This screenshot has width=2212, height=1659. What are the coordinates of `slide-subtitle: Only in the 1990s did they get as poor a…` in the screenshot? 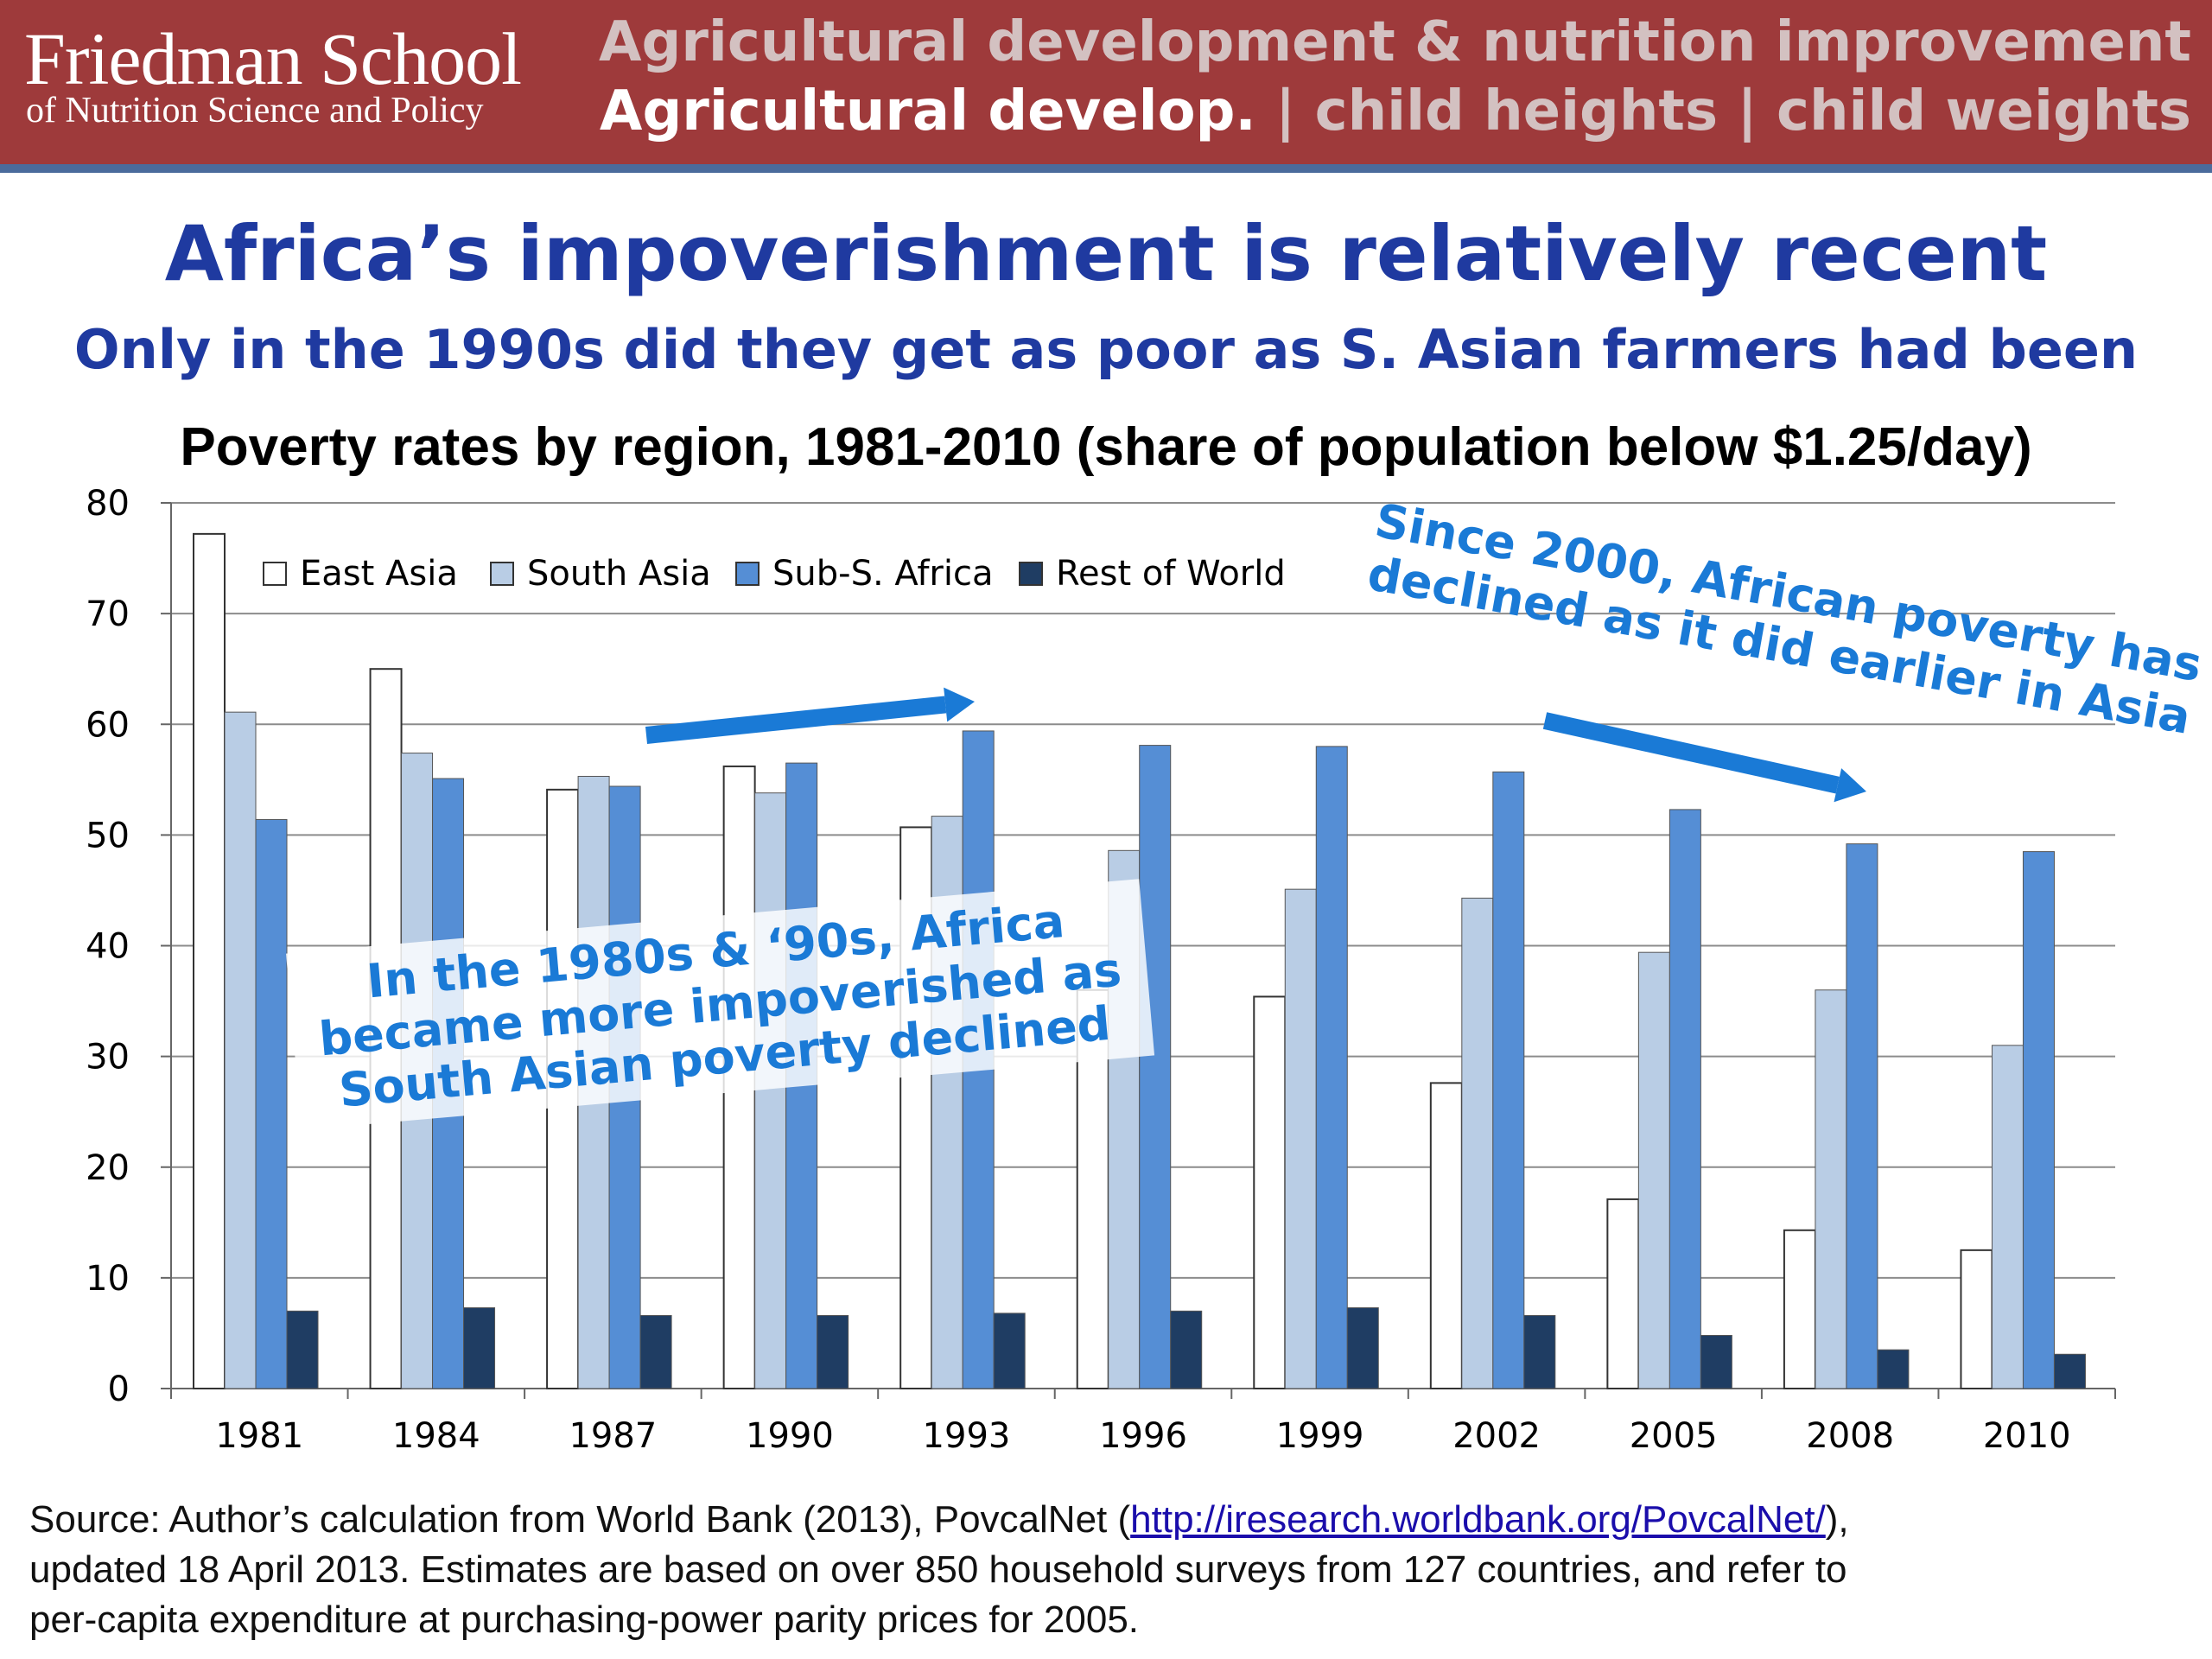 It's located at (1106, 349).